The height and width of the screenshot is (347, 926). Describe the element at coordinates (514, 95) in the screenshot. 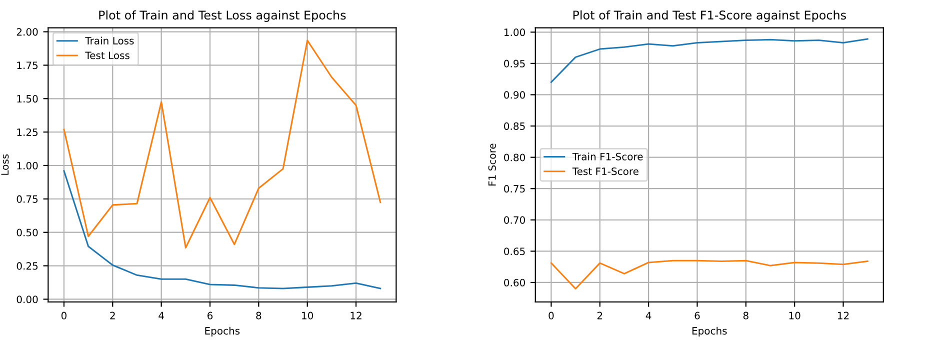

I see `y-tick-label: 0.90` at that location.